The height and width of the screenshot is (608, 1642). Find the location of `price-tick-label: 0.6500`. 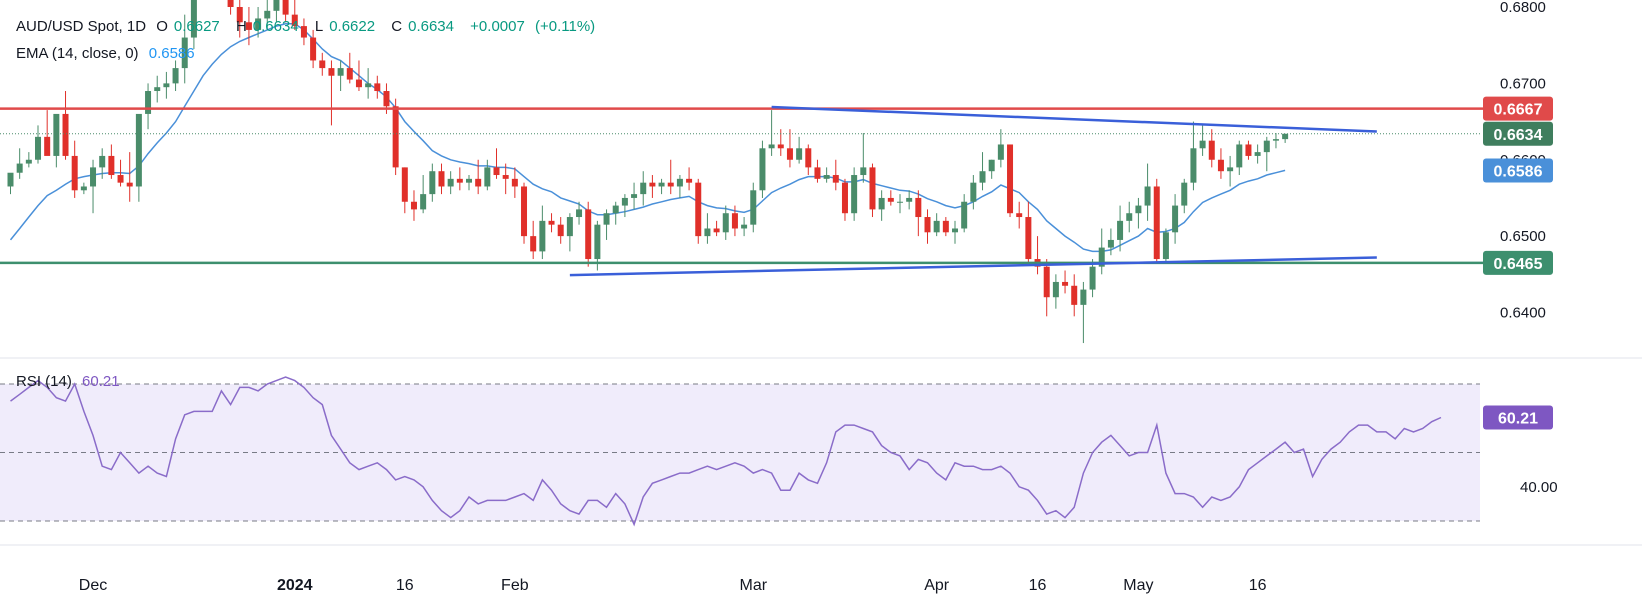

price-tick-label: 0.6500 is located at coordinates (1523, 236).